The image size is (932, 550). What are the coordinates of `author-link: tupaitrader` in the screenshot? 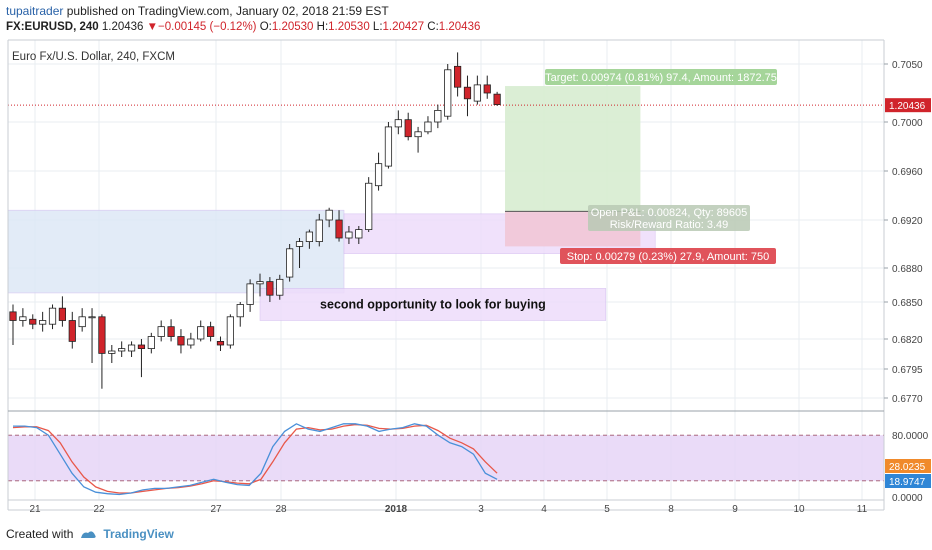 It's located at (35, 11).